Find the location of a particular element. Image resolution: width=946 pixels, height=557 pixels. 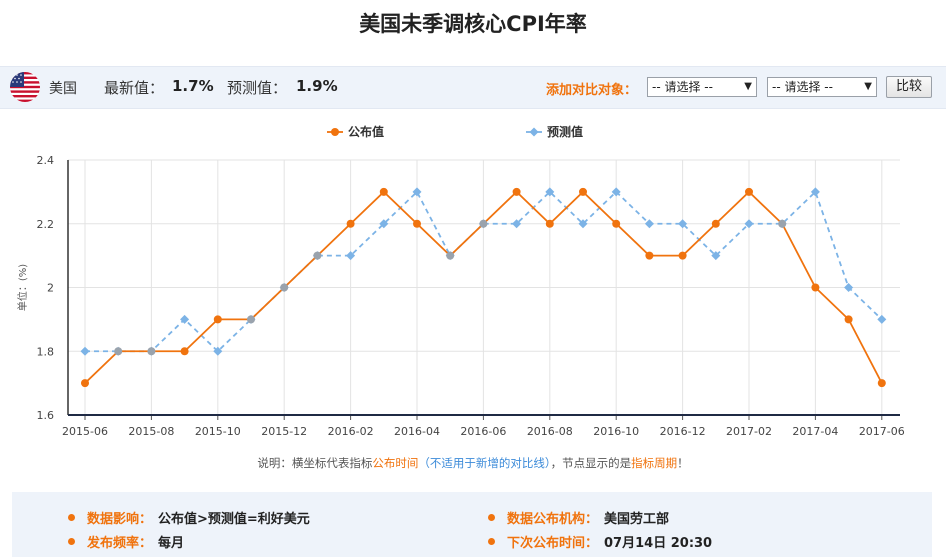

y-tick-label: 1.6 is located at coordinates (46, 415).